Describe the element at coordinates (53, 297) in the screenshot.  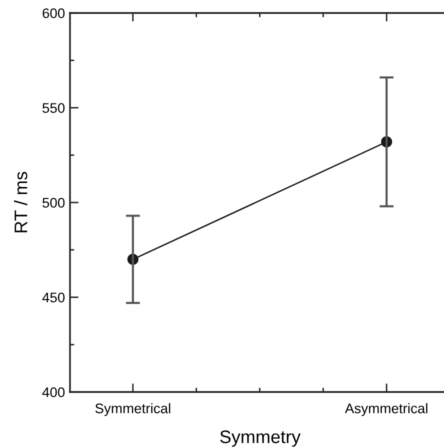
I see `y-tick-label: 450` at that location.